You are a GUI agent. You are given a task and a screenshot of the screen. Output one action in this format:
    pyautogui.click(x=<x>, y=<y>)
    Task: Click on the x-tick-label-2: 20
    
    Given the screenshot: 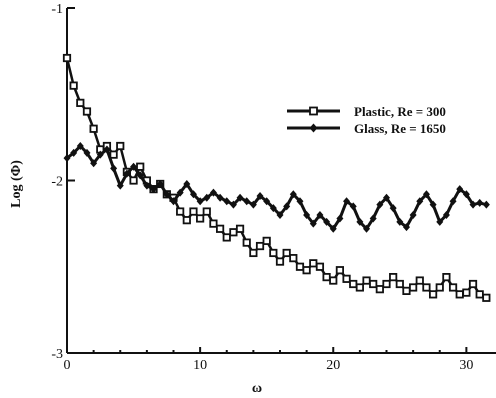 What is the action you would take?
    pyautogui.click(x=333, y=365)
    